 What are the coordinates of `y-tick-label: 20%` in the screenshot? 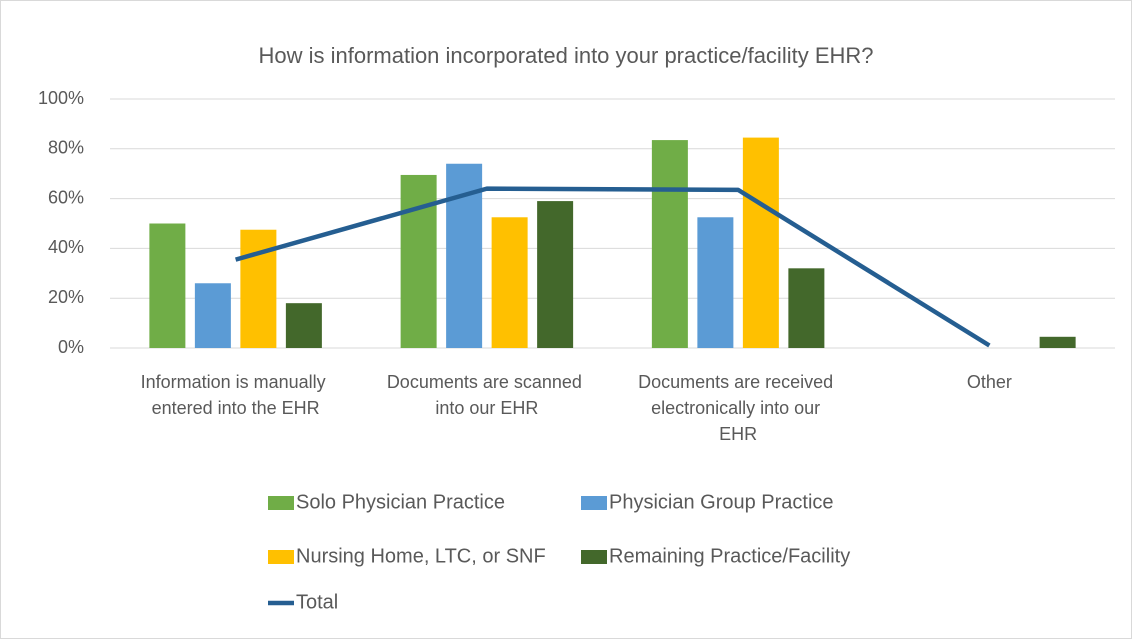 It's located at (66, 297).